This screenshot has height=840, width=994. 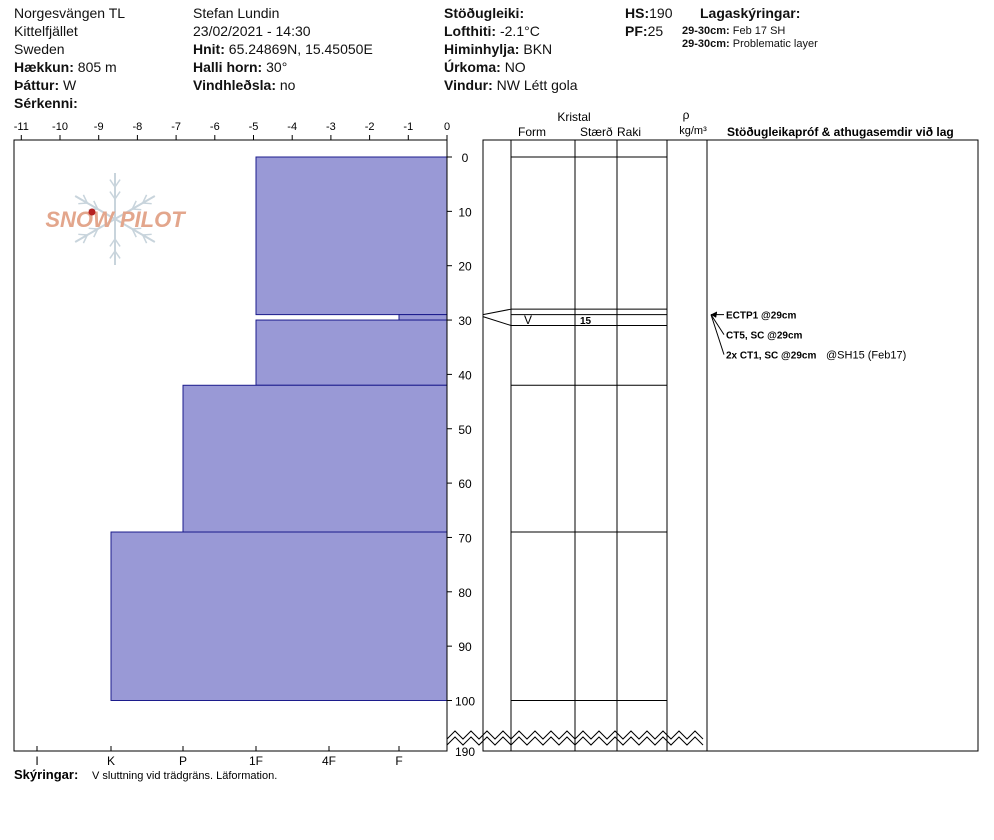 I want to click on sky-cover: Himinhylja: BKN, so click(x=511, y=49).